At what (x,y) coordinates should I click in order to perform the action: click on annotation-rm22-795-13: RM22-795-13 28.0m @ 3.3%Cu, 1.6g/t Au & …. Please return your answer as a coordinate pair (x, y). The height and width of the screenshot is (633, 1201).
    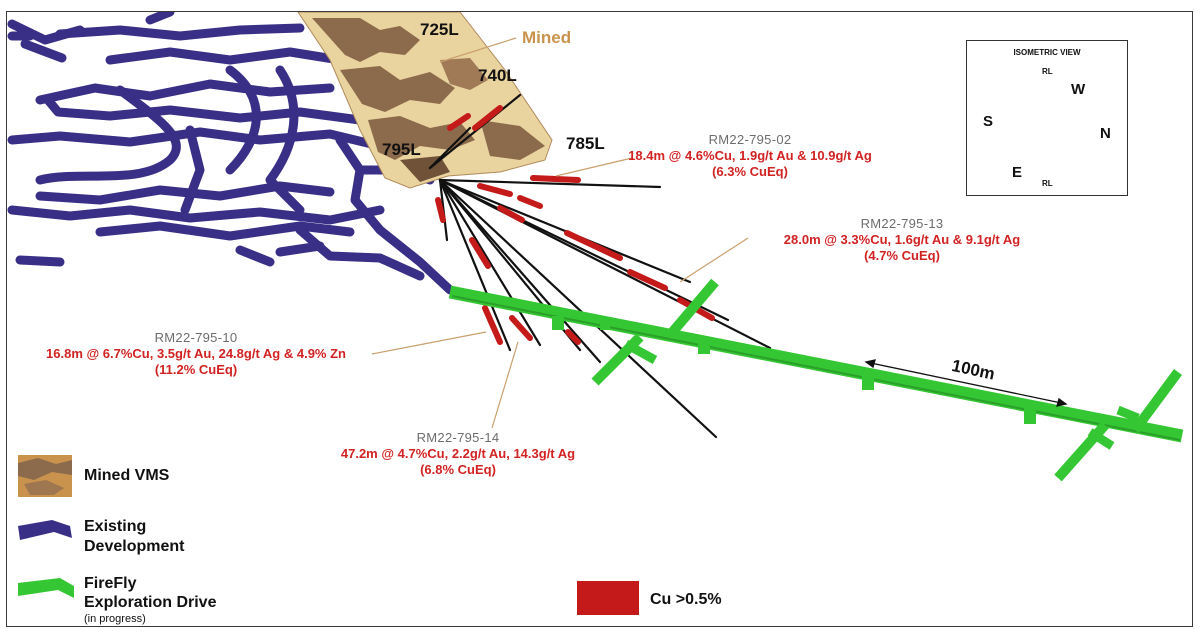
    Looking at the image, I should click on (902, 240).